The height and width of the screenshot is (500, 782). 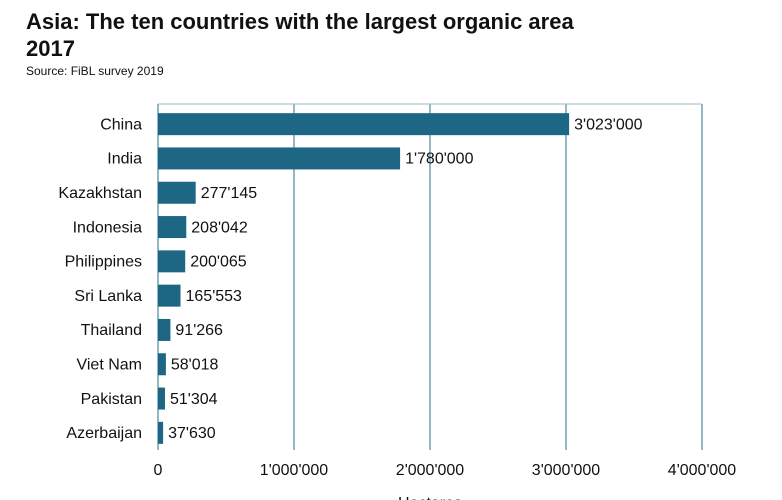 I want to click on x-tick-label: 3'000'000, so click(x=566, y=470).